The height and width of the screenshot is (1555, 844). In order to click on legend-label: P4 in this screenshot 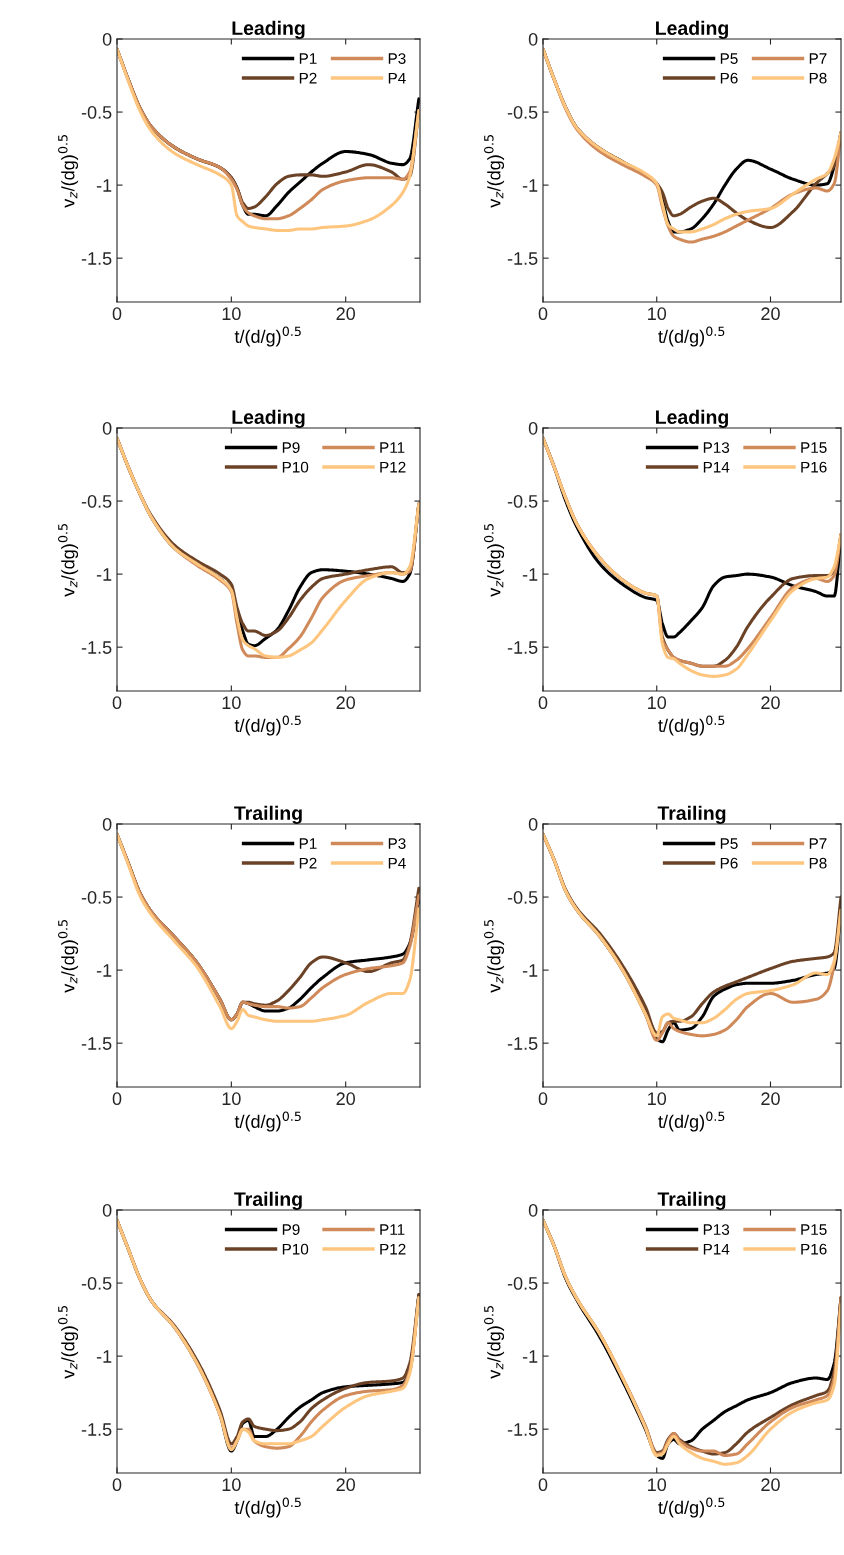, I will do `click(397, 78)`.